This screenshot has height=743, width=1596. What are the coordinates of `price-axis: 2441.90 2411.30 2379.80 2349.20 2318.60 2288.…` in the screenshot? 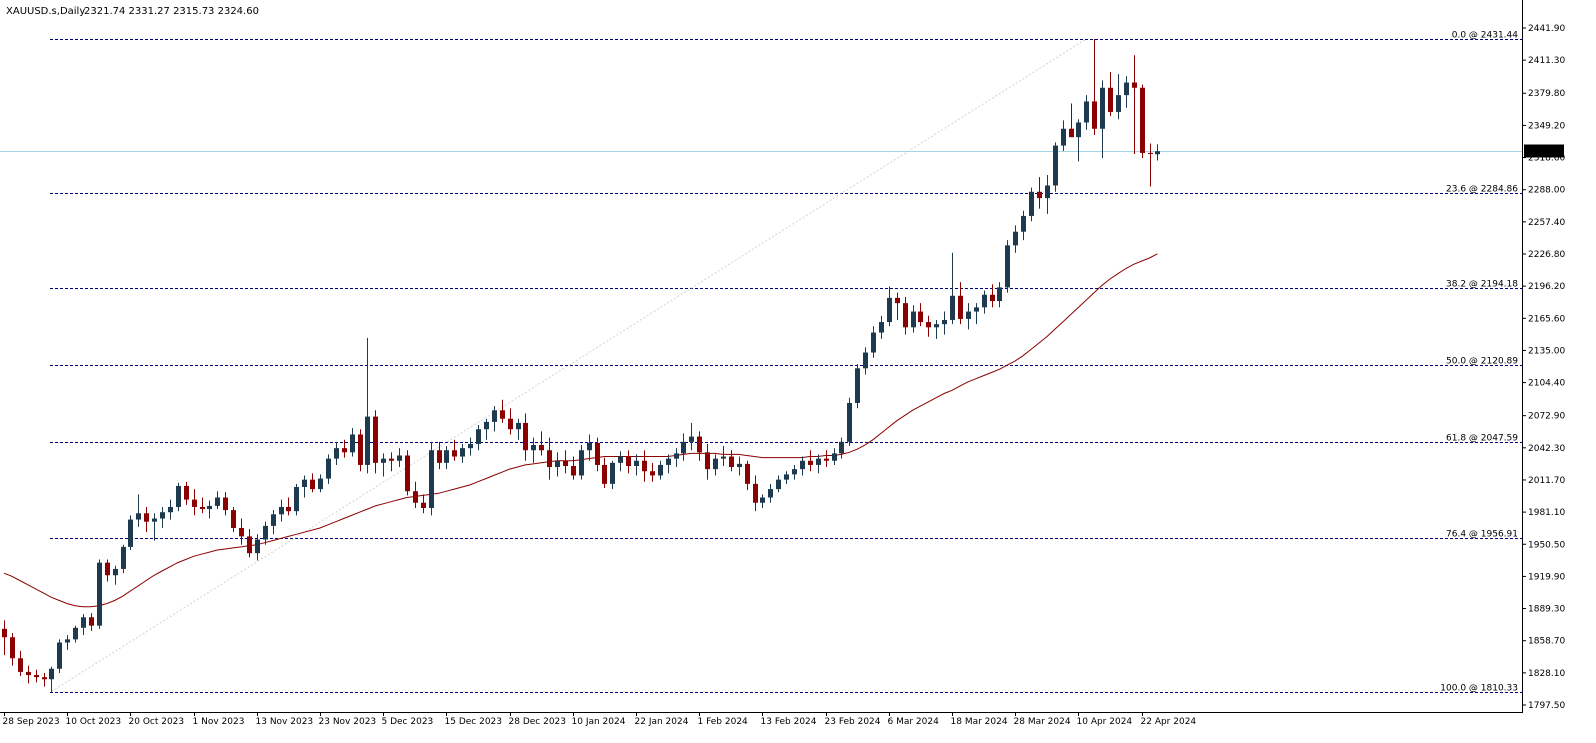 It's located at (1543, 367).